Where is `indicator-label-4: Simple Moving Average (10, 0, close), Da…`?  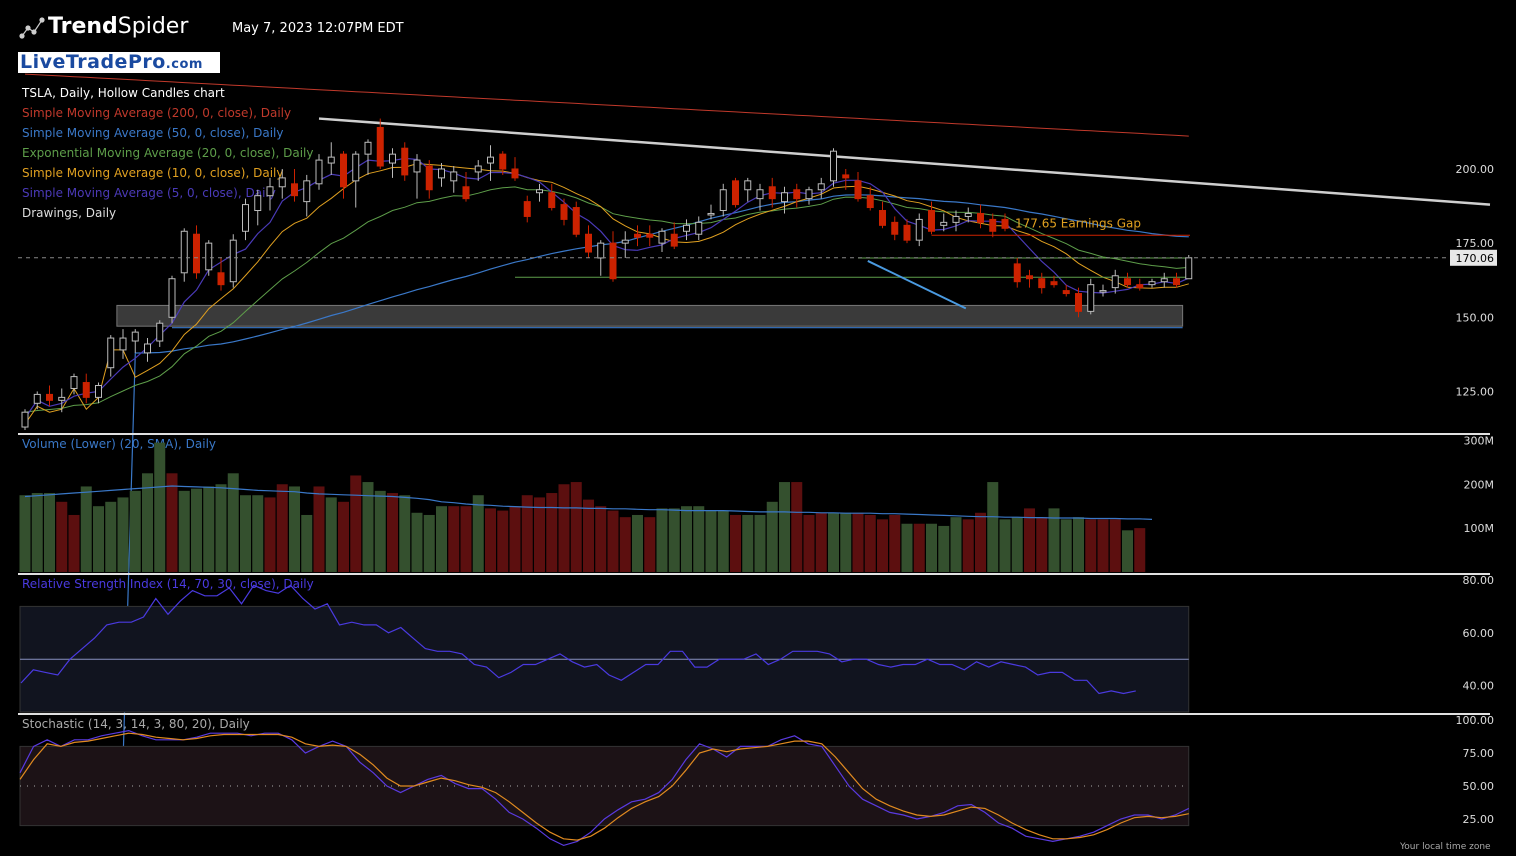 indicator-label-4: Simple Moving Average (10, 0, close), Da… is located at coordinates (153, 173).